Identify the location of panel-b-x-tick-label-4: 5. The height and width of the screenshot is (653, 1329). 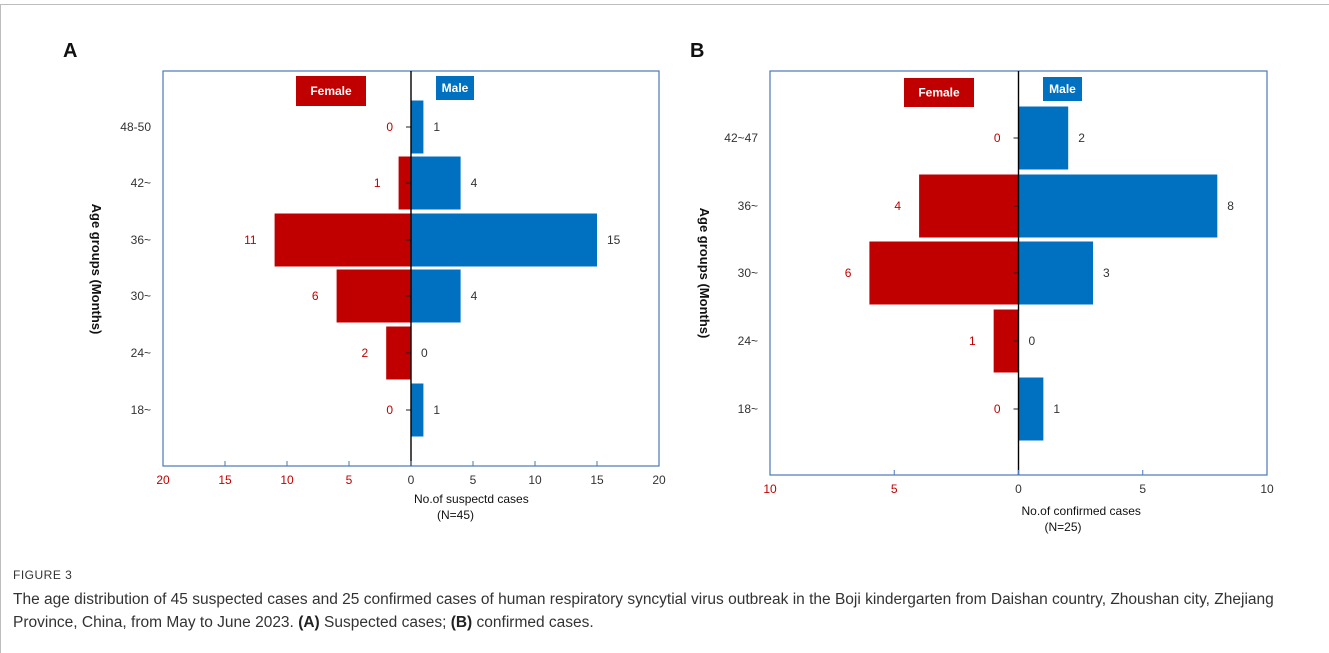
(1142, 489).